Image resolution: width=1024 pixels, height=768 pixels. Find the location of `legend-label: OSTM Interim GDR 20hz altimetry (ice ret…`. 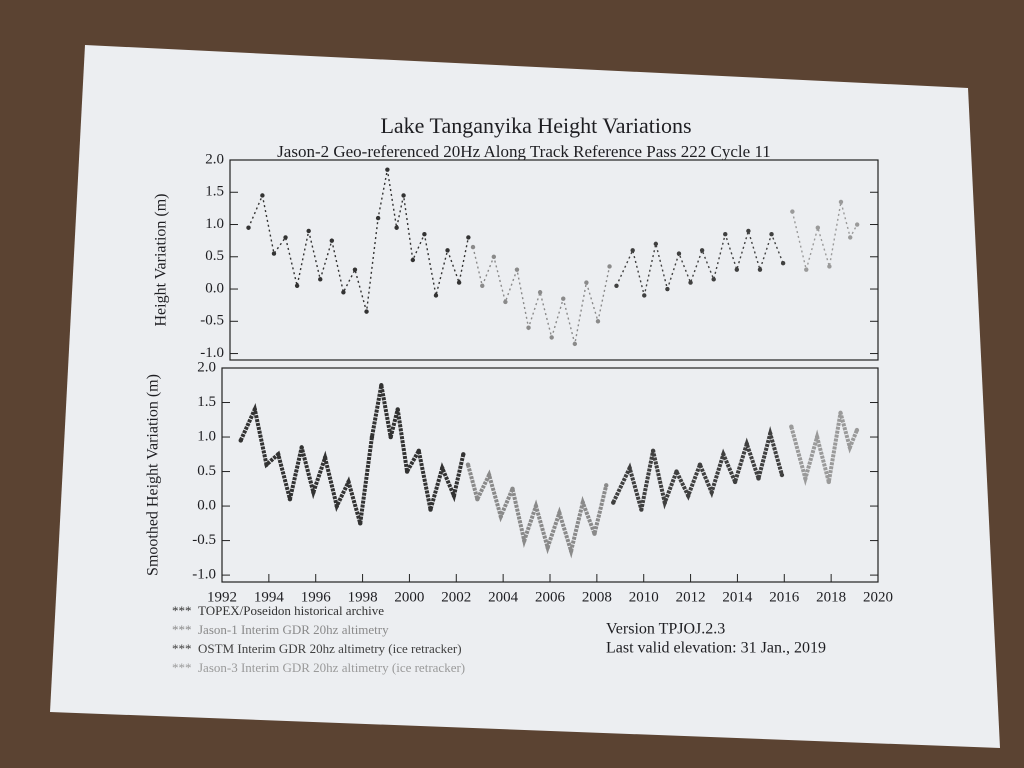

legend-label: OSTM Interim GDR 20hz altimetry (ice ret… is located at coordinates (330, 648).